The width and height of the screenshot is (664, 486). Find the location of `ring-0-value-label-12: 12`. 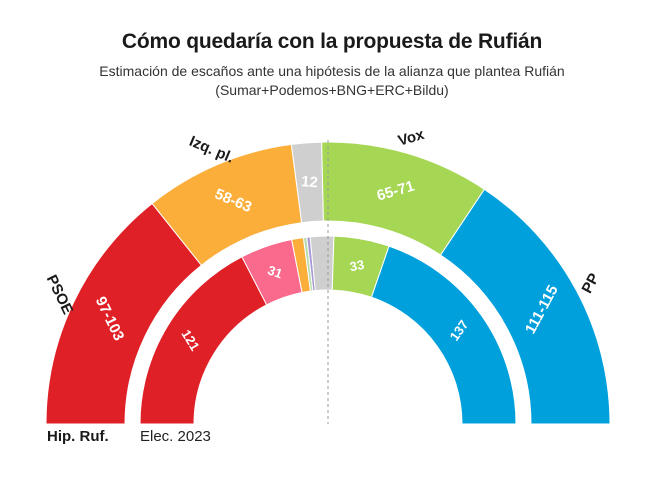

ring-0-value-label-12: 12 is located at coordinates (310, 182).